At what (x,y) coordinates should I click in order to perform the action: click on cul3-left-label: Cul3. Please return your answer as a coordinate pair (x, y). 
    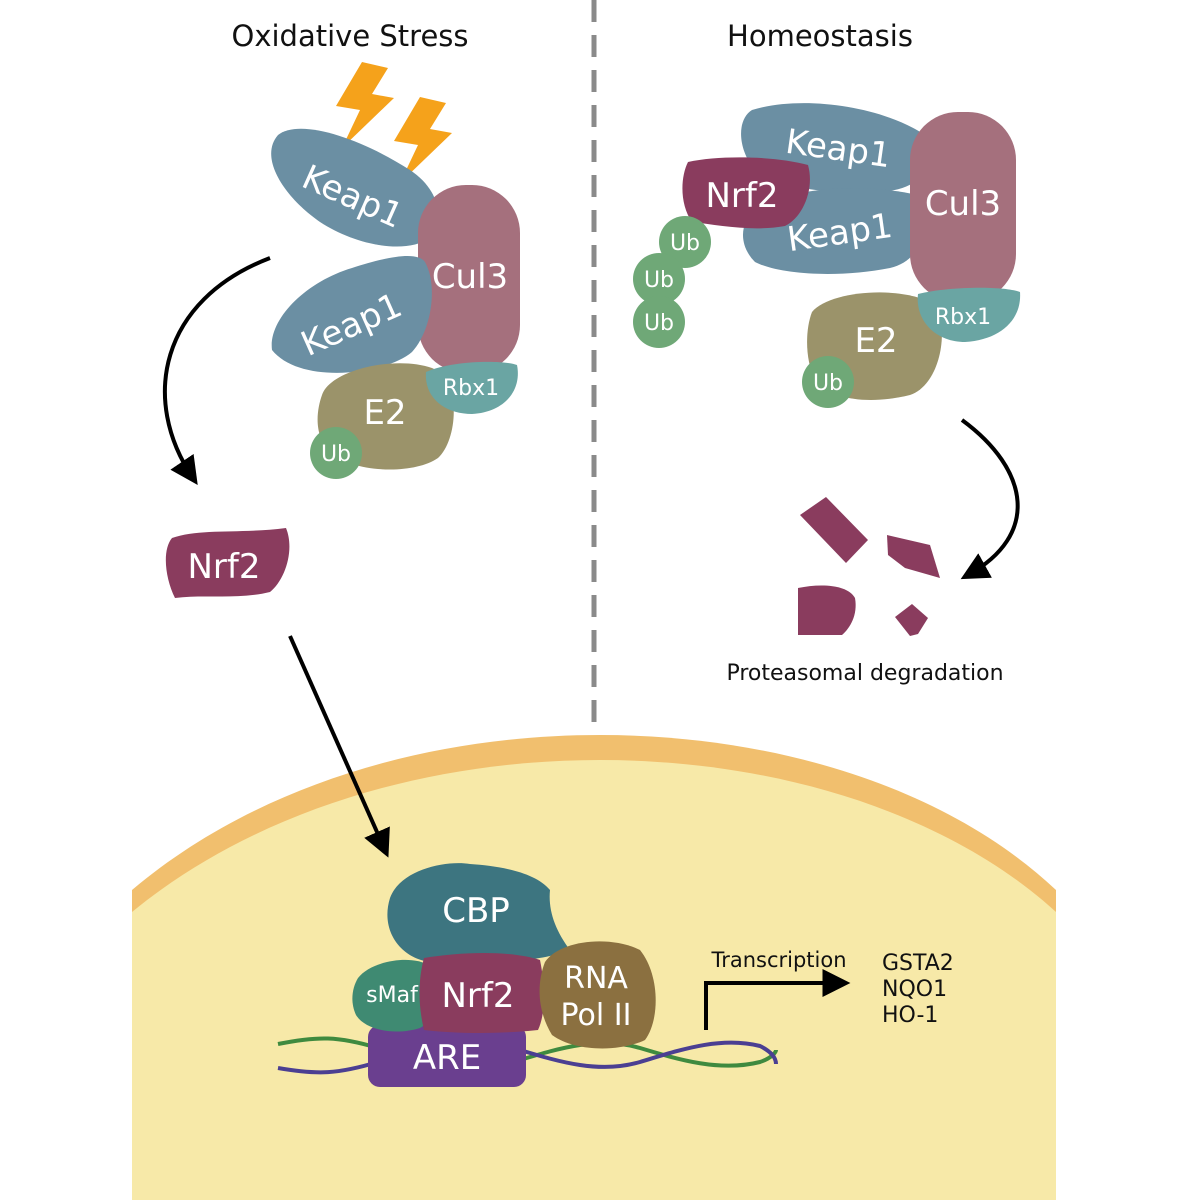
    Looking at the image, I should click on (470, 277).